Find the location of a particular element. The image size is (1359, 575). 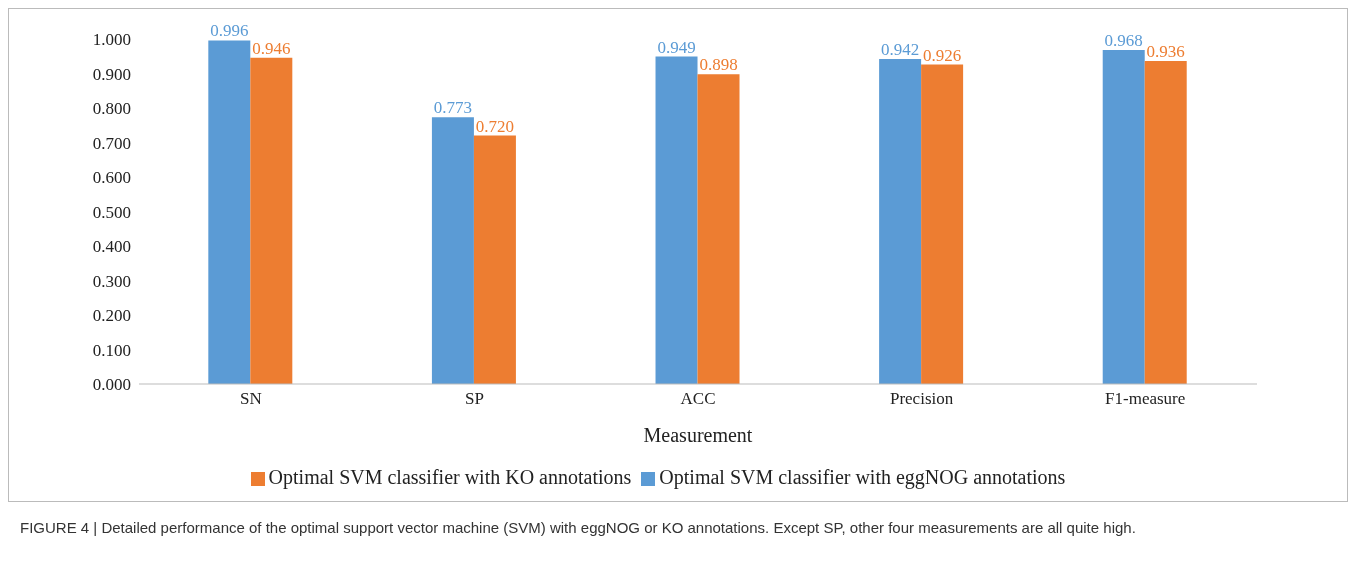

y-tick-label: 0.000 is located at coordinates (111, 385).